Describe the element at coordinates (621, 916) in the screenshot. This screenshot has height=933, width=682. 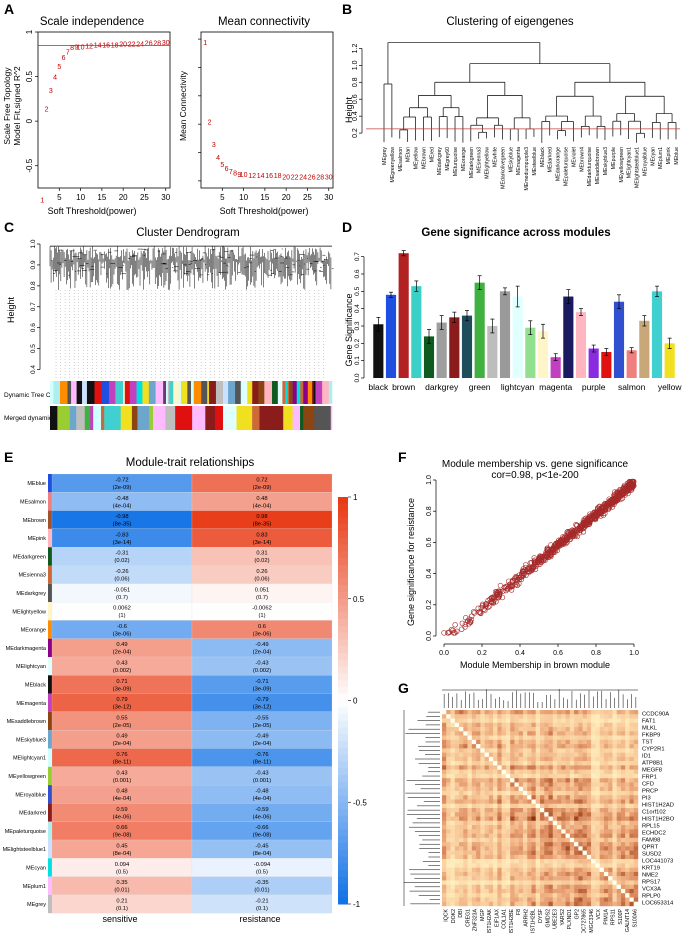
I see `col-gene-label: S100P` at that location.